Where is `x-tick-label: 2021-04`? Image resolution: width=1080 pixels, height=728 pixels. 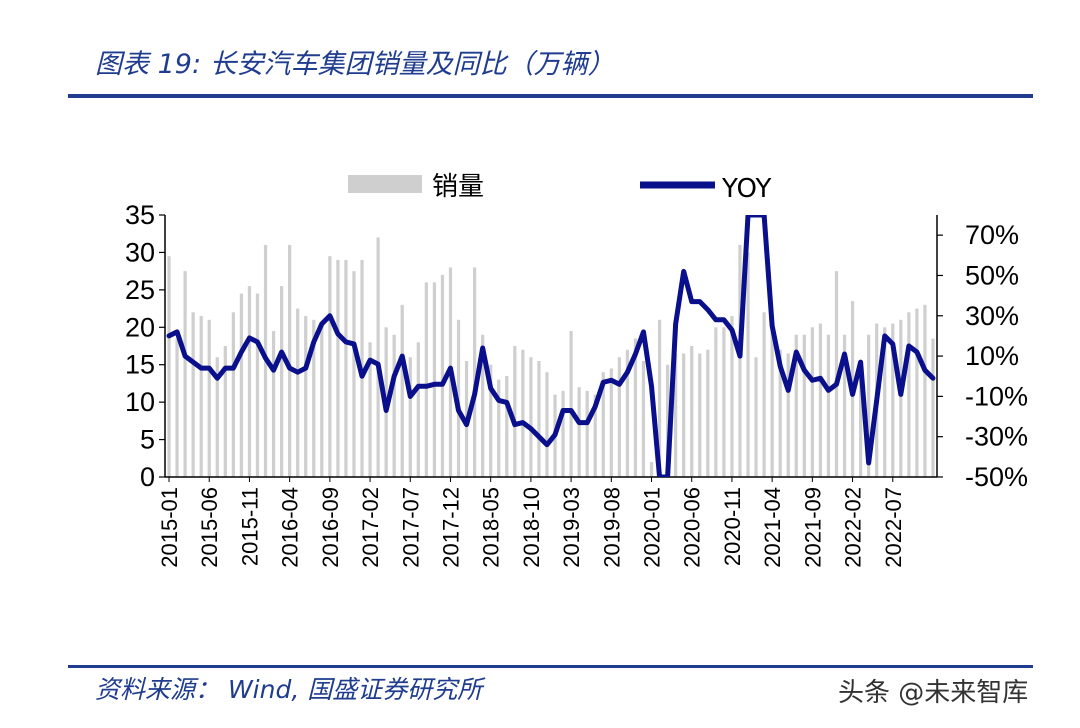 x-tick-label: 2021-04 is located at coordinates (772, 527).